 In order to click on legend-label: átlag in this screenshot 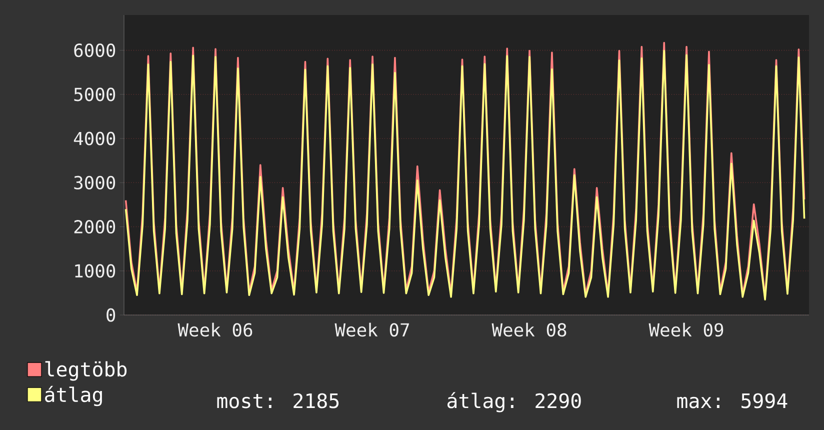, I will do `click(73, 396)`.